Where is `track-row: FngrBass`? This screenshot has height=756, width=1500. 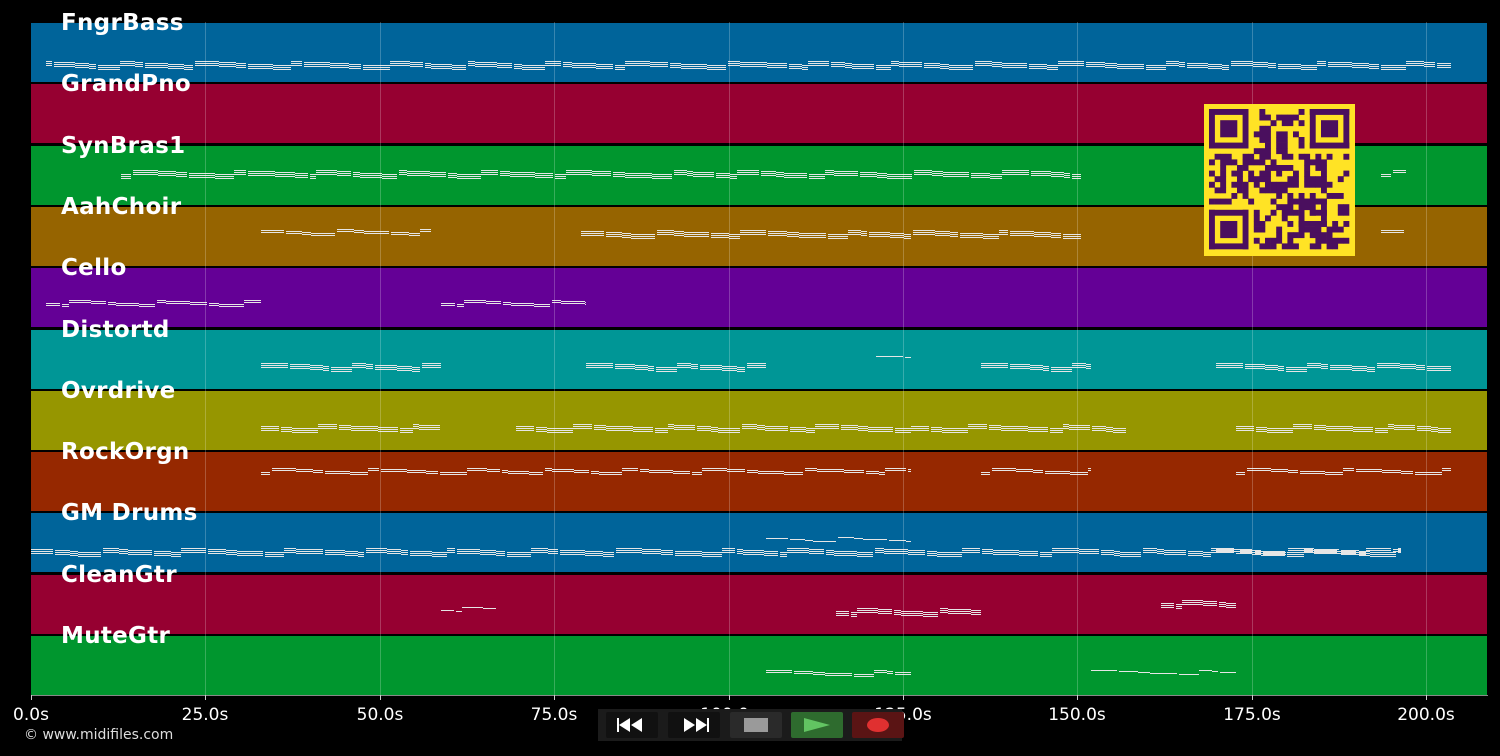
track-row: FngrBass is located at coordinates (759, 46).